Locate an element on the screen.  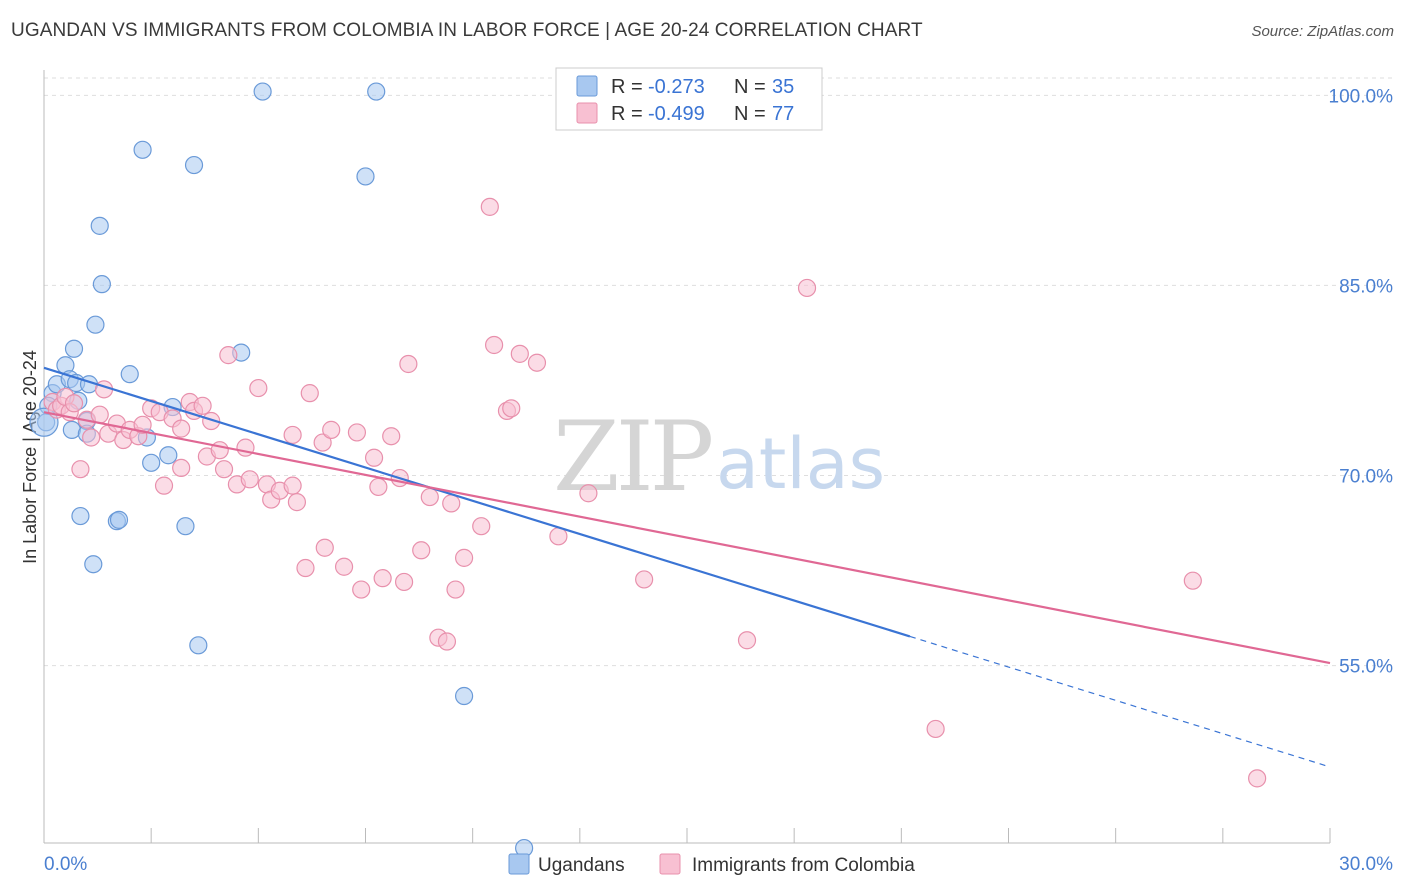
y-tick-labels: 100.0% 85.0% 70.0% 55.0% is located at coordinates (1361, 381).